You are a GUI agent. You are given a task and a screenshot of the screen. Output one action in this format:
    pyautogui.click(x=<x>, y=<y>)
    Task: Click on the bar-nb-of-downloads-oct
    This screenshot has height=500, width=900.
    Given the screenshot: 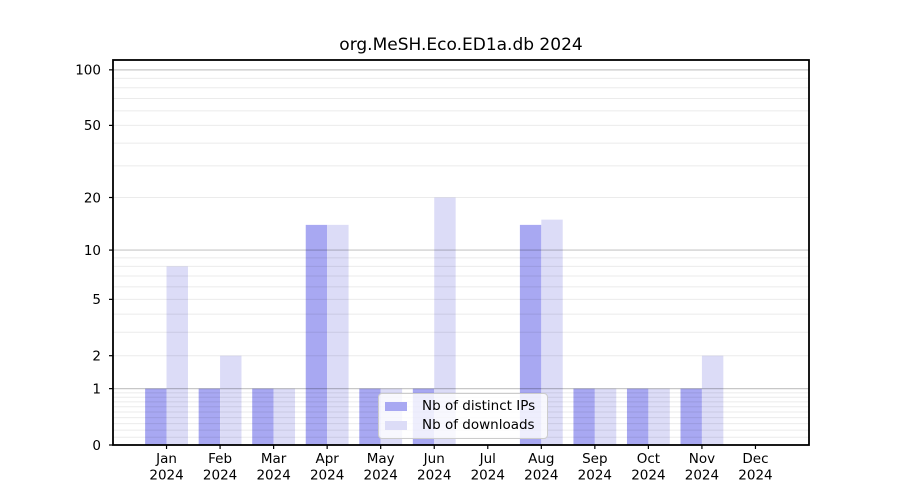 What is the action you would take?
    pyautogui.click(x=659, y=416)
    